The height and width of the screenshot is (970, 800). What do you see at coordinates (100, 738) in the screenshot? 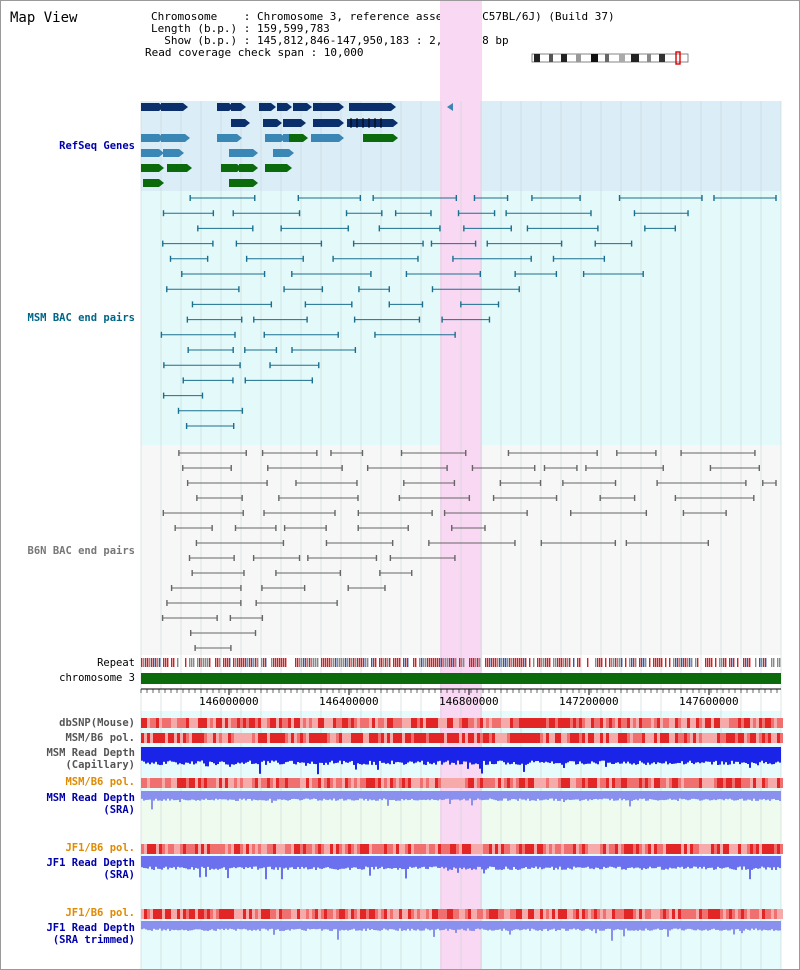
I see `msm-b6-pol-label-1: MSM/B6 pol.` at bounding box center [100, 738].